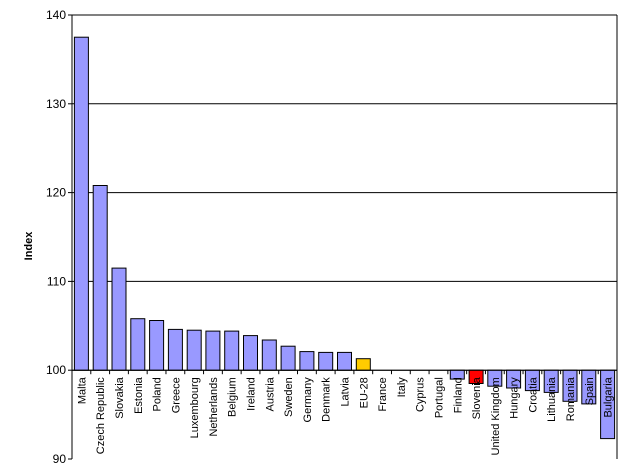  I want to click on bar-sweden, so click(288, 358).